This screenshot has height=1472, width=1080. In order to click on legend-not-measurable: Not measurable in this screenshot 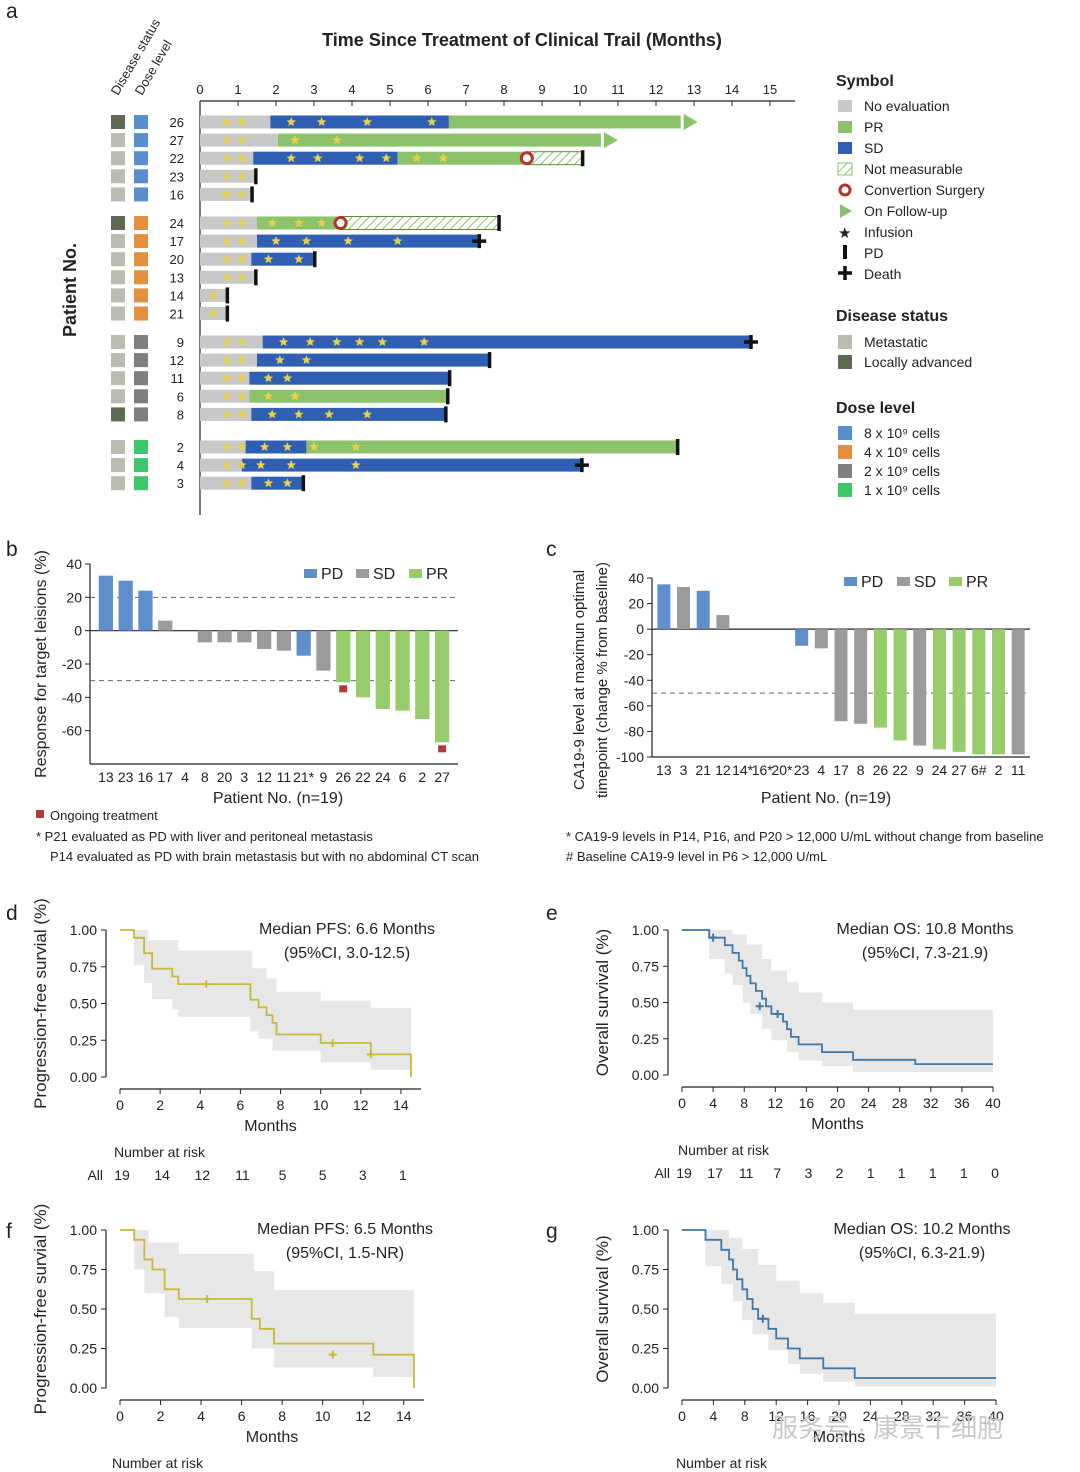, I will do `click(913, 169)`.